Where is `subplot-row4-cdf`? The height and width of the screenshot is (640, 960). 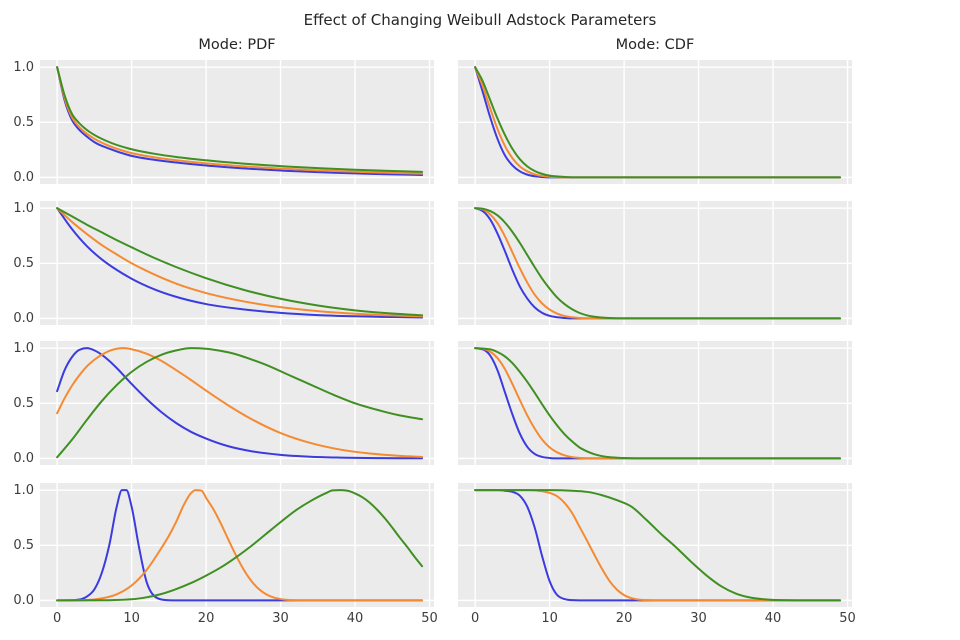 subplot-row4-cdf is located at coordinates (655, 545).